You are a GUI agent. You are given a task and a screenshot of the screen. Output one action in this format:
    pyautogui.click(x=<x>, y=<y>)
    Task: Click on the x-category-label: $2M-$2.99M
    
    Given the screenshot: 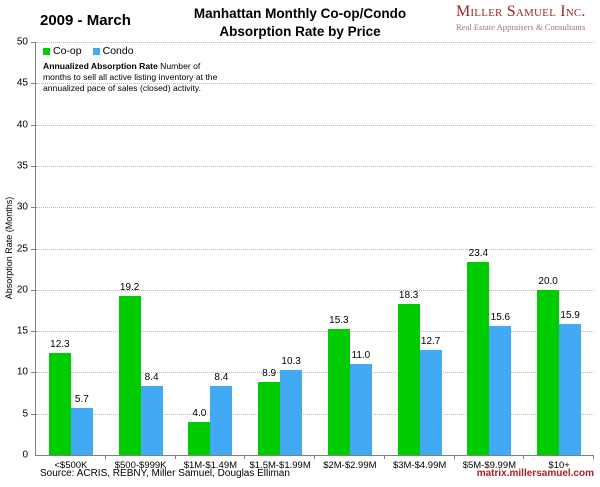 What is the action you would take?
    pyautogui.click(x=350, y=465)
    